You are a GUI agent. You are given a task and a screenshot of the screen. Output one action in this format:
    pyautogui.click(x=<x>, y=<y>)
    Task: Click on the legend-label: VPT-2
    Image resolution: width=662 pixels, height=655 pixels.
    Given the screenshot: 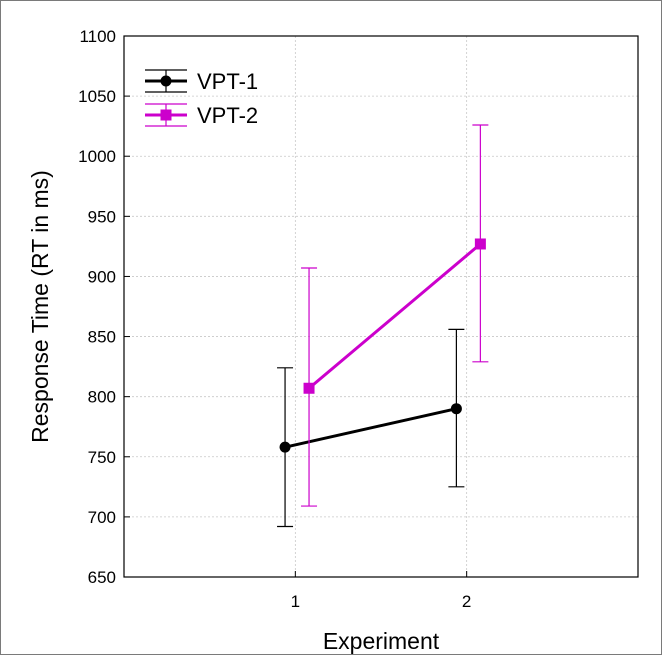 What is the action you would take?
    pyautogui.click(x=227, y=115)
    